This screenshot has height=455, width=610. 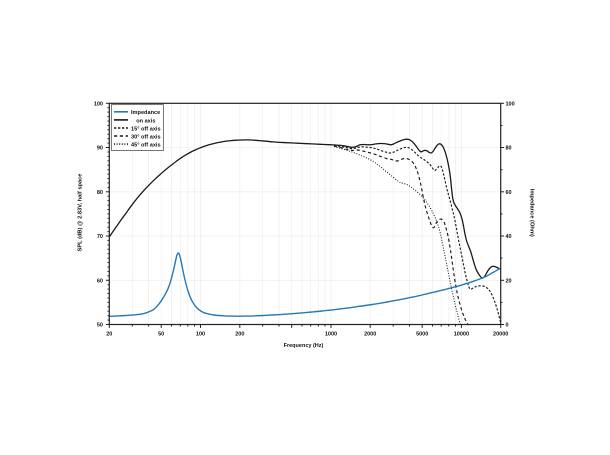 I want to click on svg-text: 1000, so click(x=331, y=335).